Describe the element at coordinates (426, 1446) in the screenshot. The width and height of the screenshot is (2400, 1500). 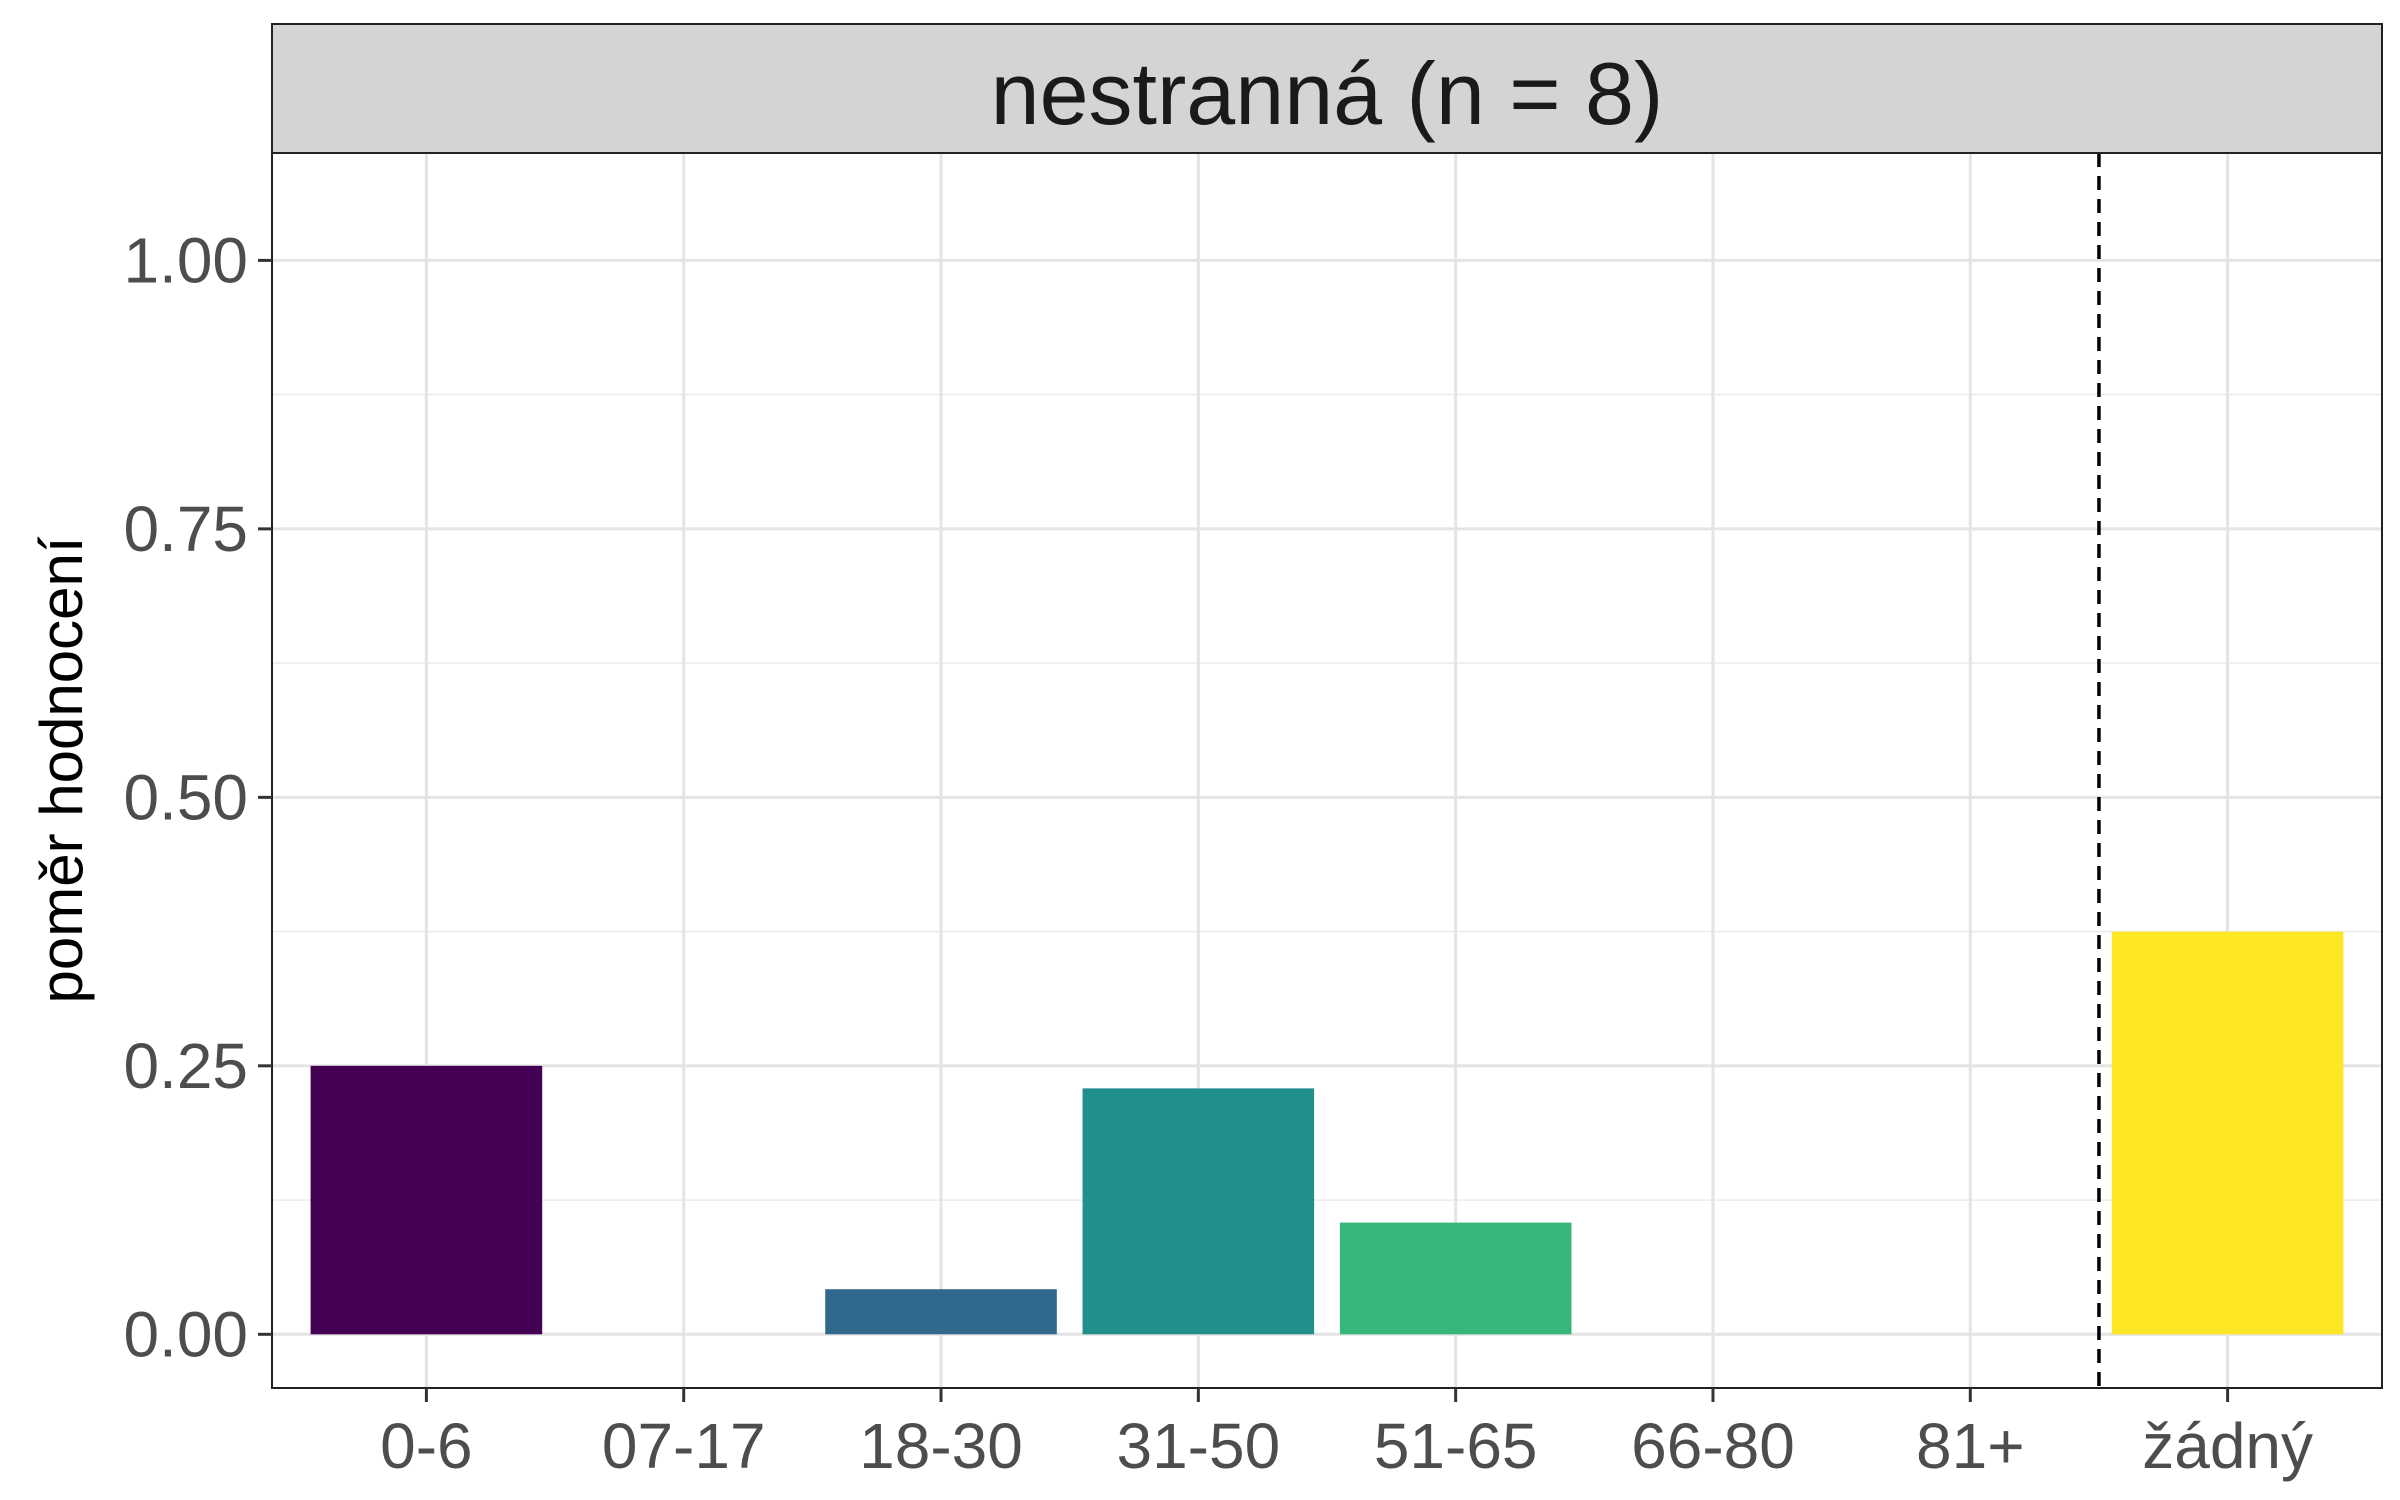
I see `x-tick-label: 0-6` at that location.